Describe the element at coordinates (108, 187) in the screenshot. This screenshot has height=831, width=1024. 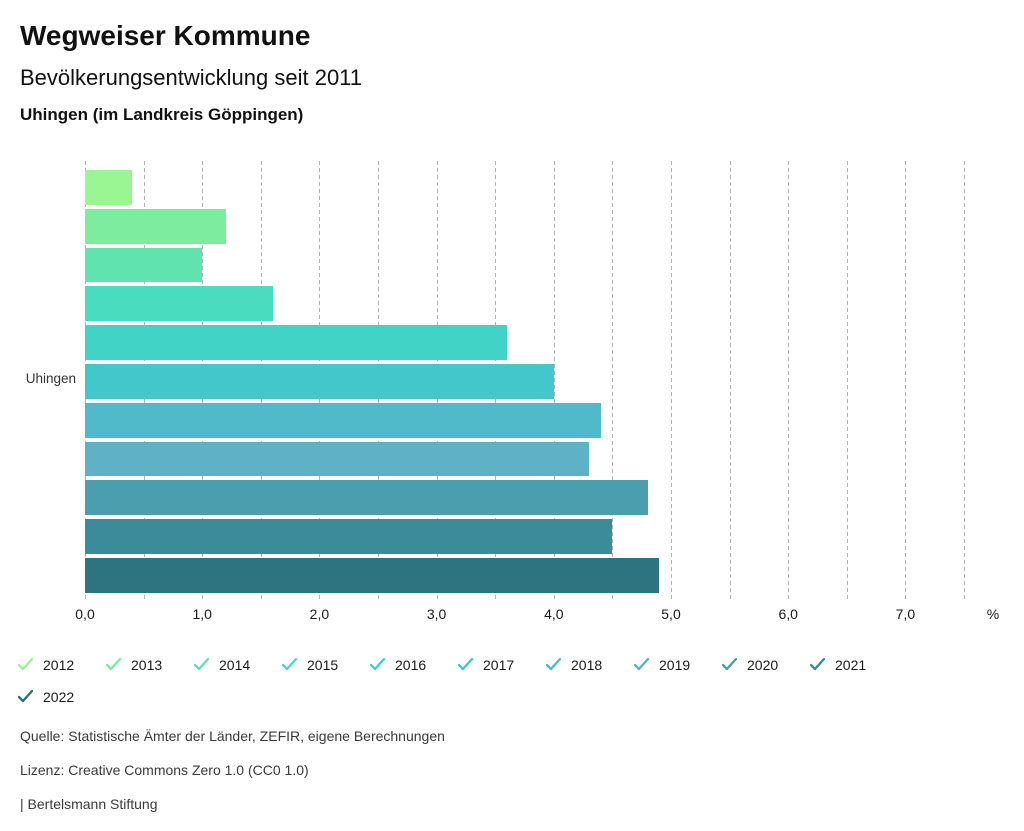
I see `bar-2012` at that location.